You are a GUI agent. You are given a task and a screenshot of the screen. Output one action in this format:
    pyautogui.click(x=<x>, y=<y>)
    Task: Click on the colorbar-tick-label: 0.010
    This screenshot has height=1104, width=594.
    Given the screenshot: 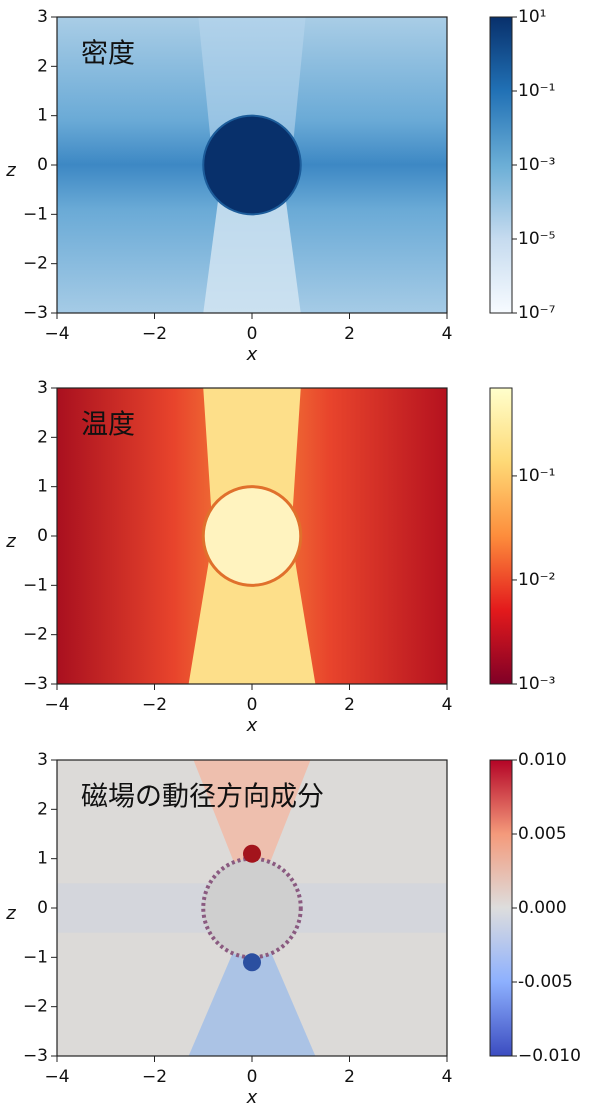 What is the action you would take?
    pyautogui.click(x=542, y=760)
    